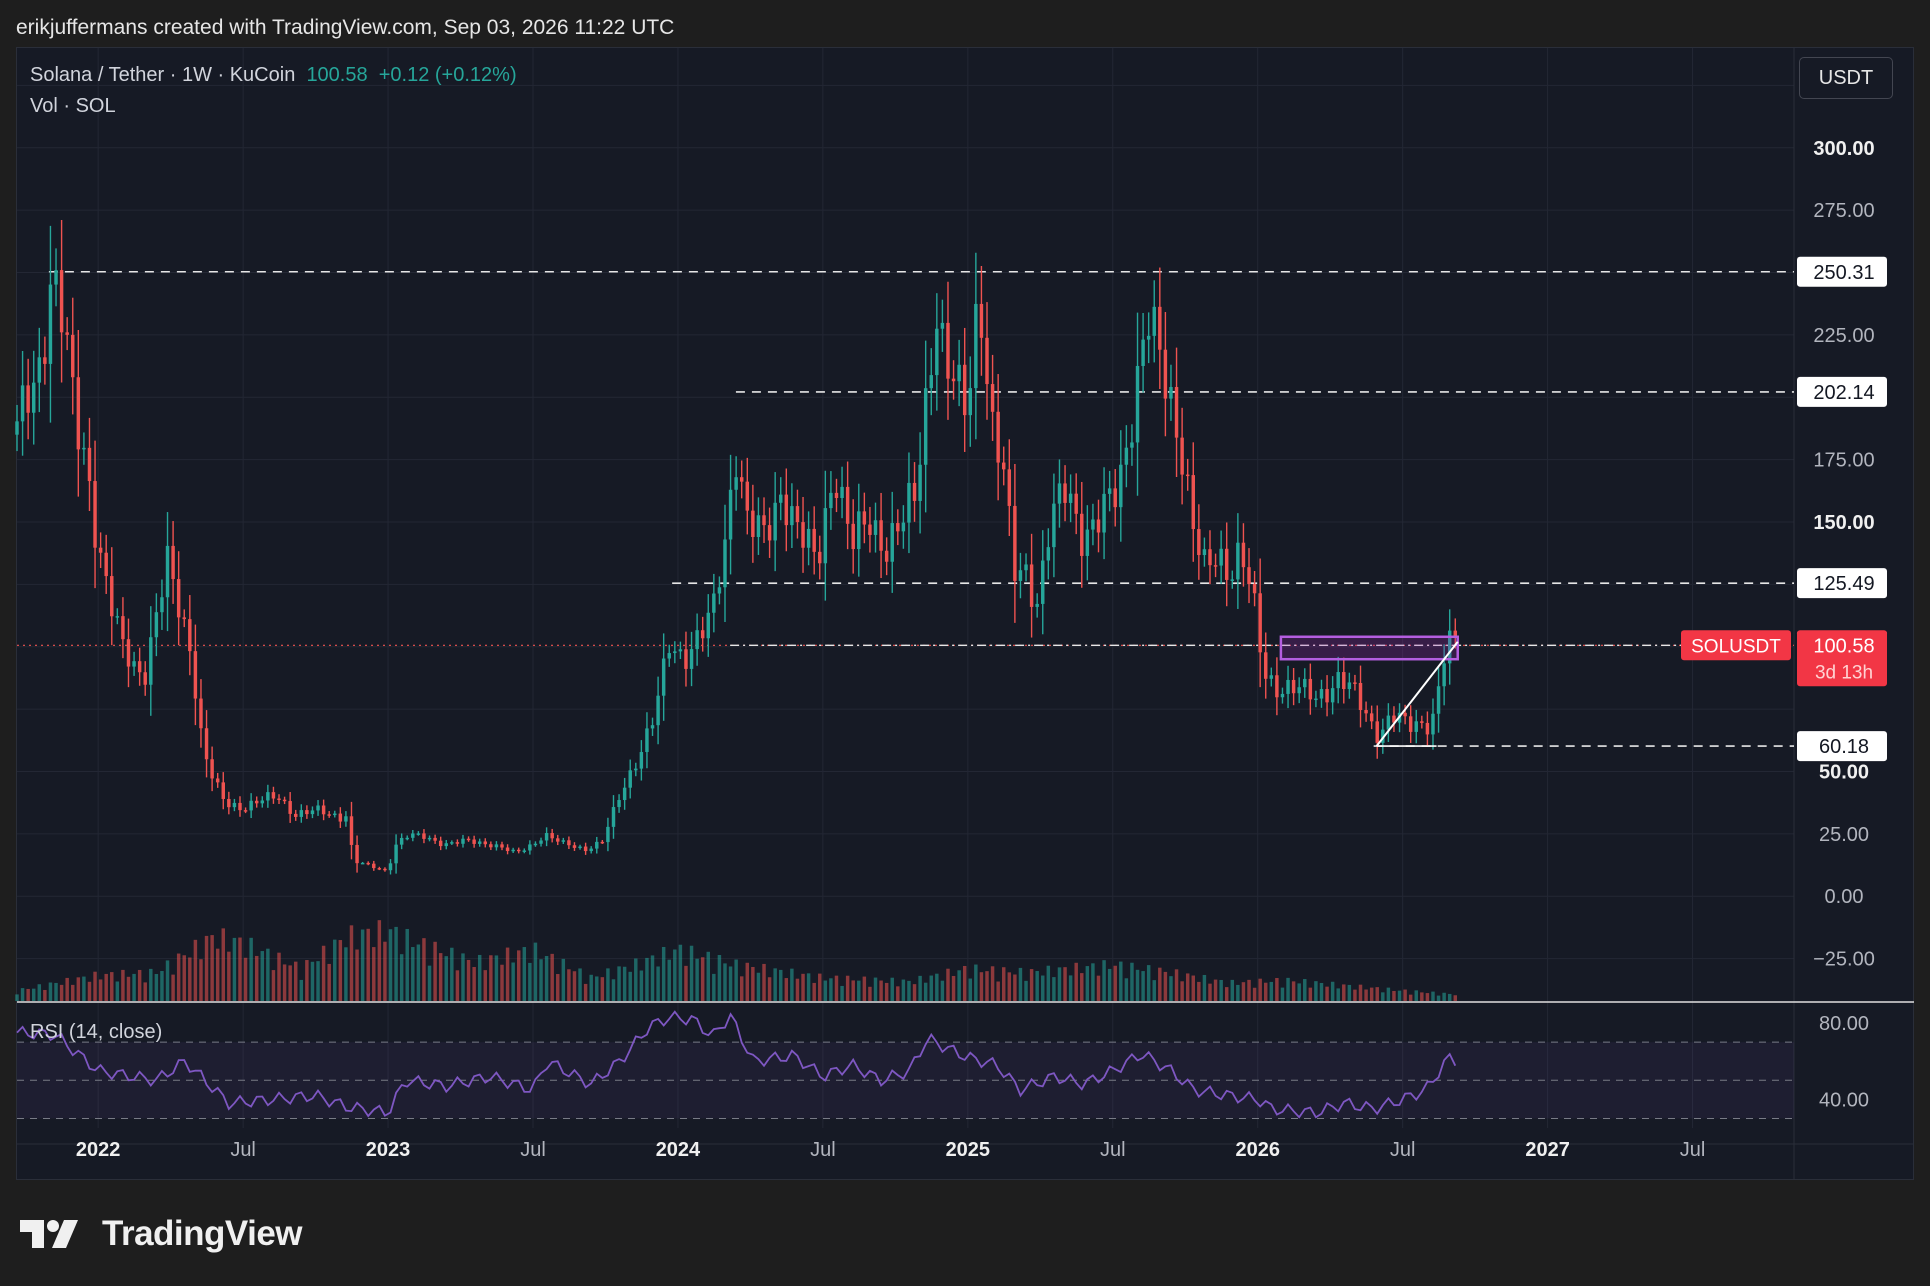 The image size is (1930, 1286). I want to click on currency-unit-button: USDT, so click(1846, 78).